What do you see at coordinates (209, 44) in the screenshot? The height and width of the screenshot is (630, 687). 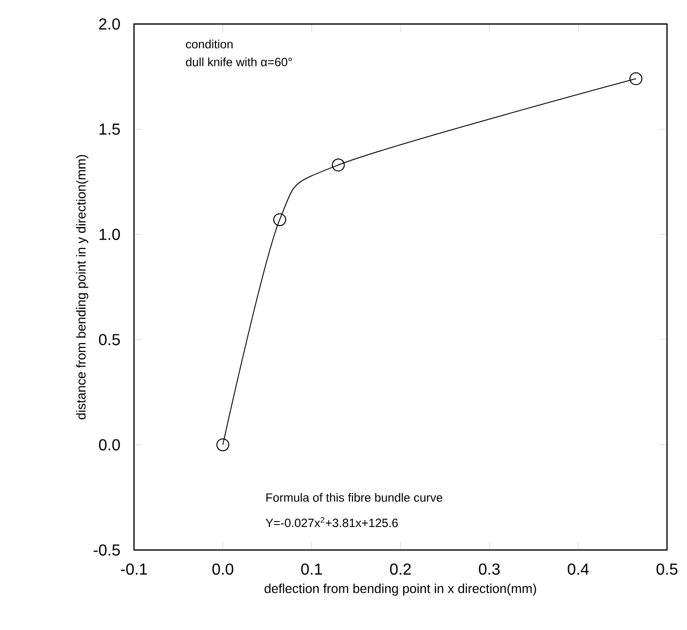 I see `annotation: condition` at bounding box center [209, 44].